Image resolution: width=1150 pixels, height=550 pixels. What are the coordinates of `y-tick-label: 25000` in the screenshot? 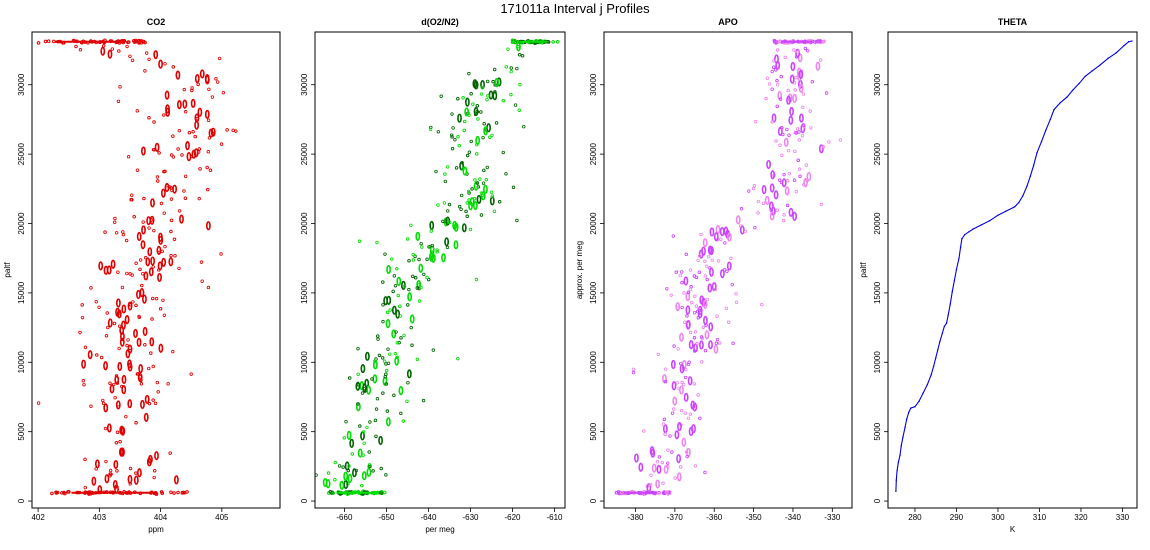 It's located at (304, 153).